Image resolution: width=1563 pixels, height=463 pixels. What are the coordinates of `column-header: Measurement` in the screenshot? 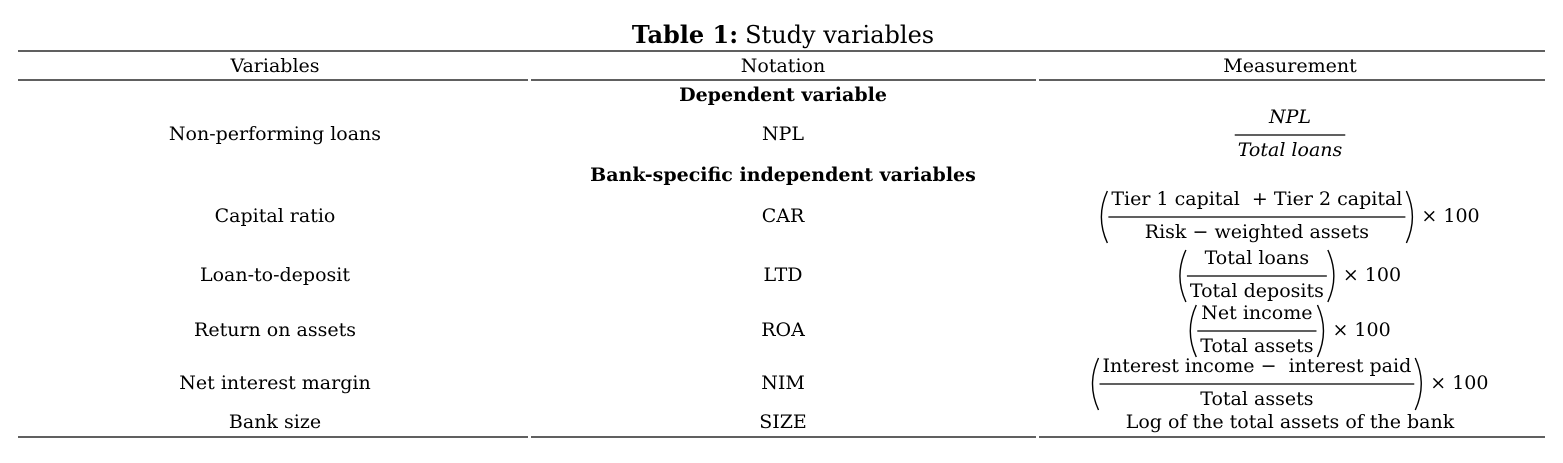 It's located at (1290, 66).